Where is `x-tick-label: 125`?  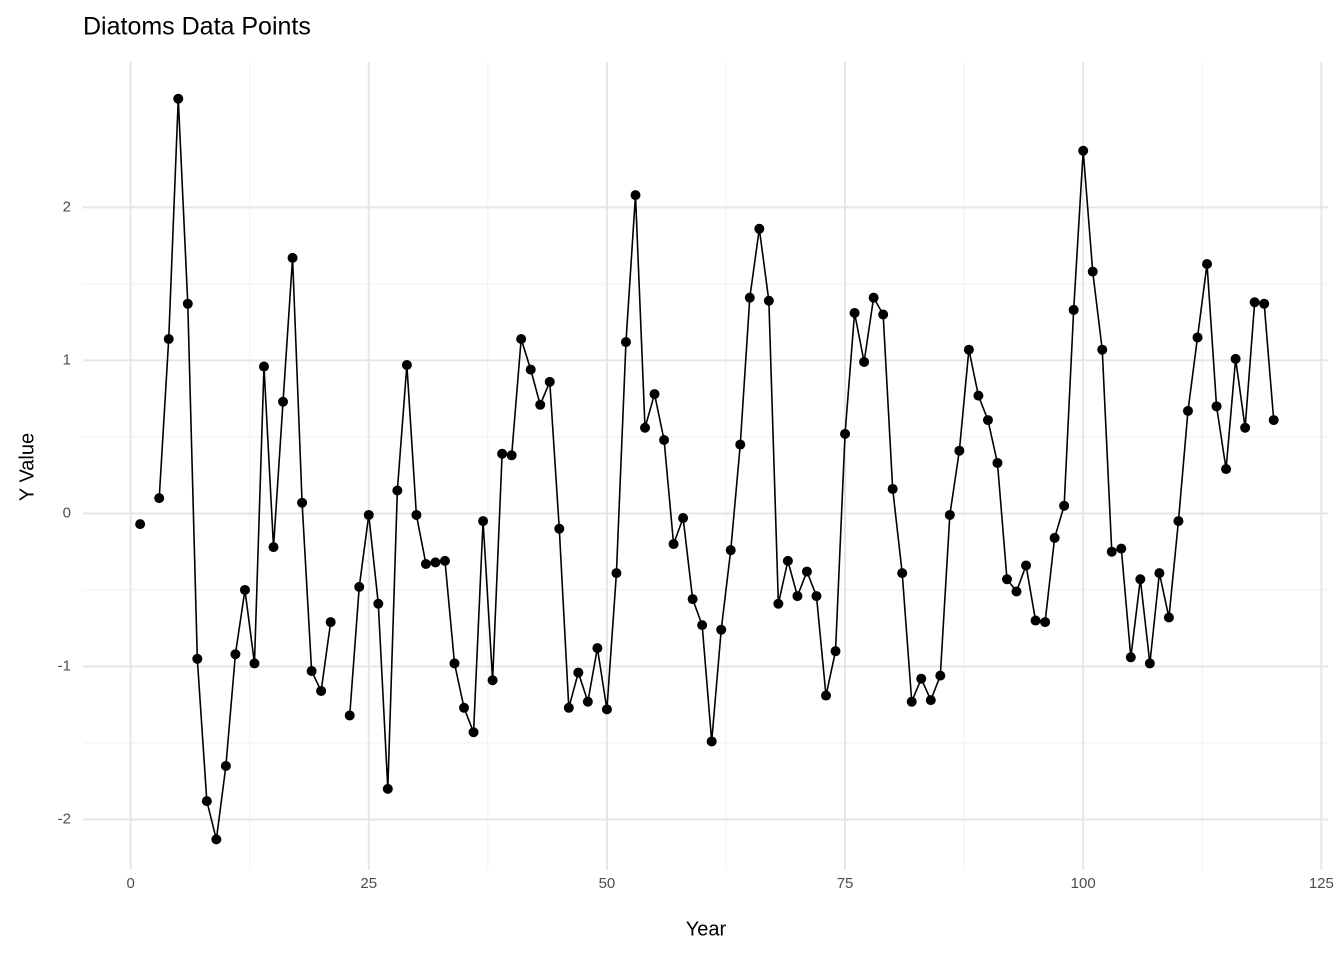 x-tick-label: 125 is located at coordinates (1321, 883).